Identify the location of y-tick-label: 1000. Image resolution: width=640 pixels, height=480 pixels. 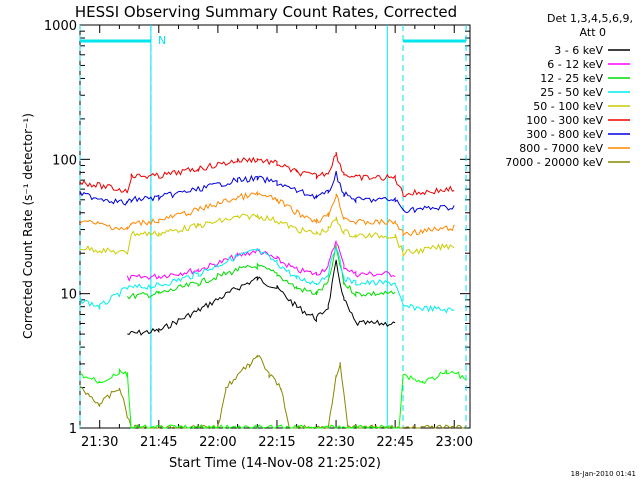
(60, 26).